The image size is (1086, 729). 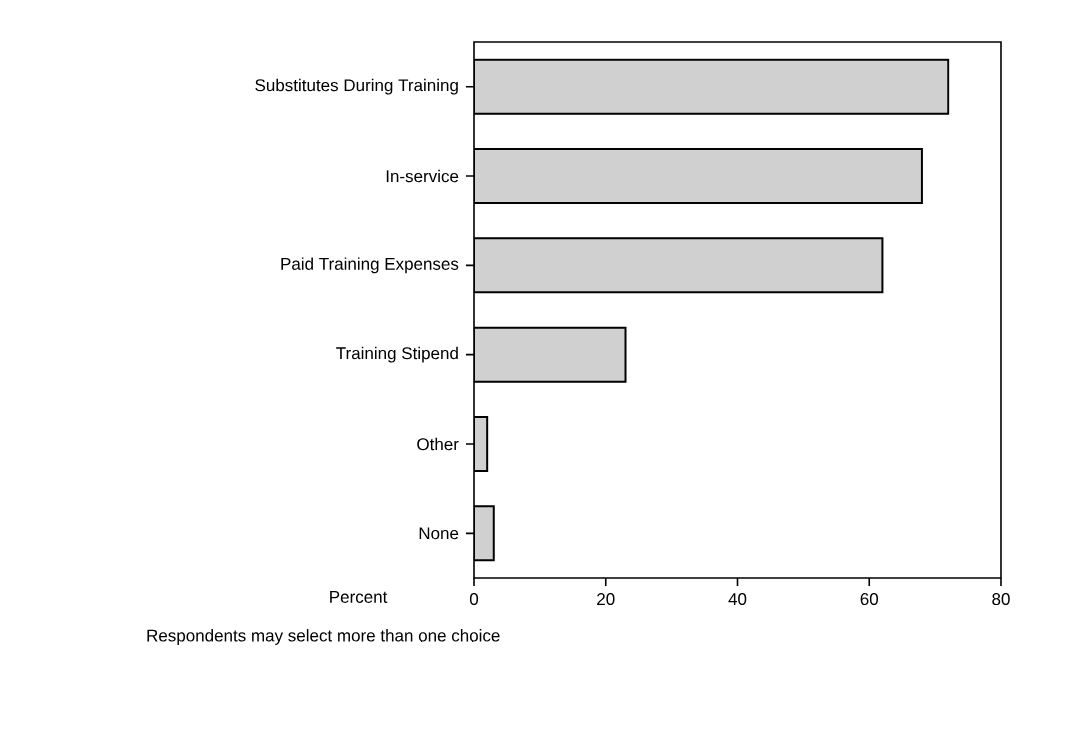 I want to click on x-tick-label: 60, so click(x=869, y=599).